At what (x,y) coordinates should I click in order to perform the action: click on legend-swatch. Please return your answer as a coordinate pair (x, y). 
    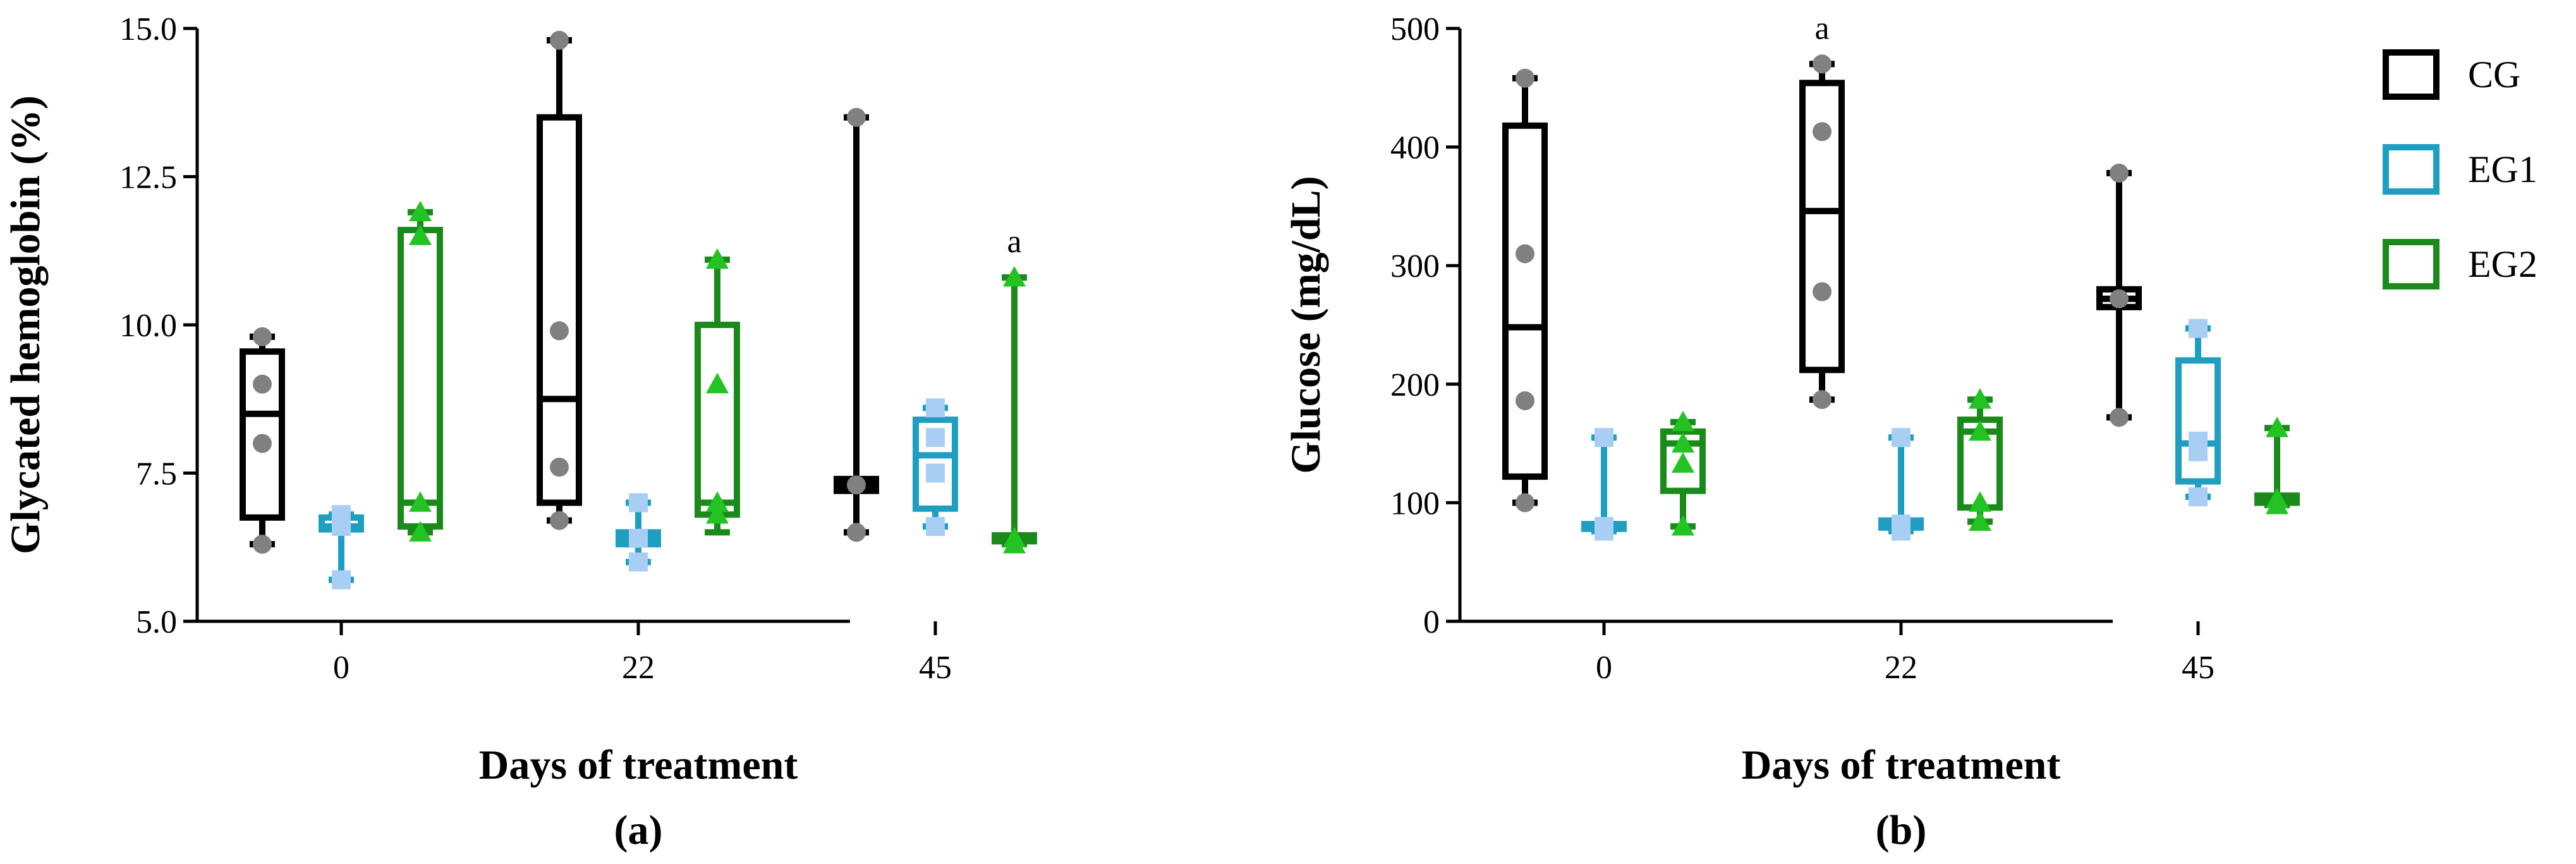
    Looking at the image, I should click on (2411, 74).